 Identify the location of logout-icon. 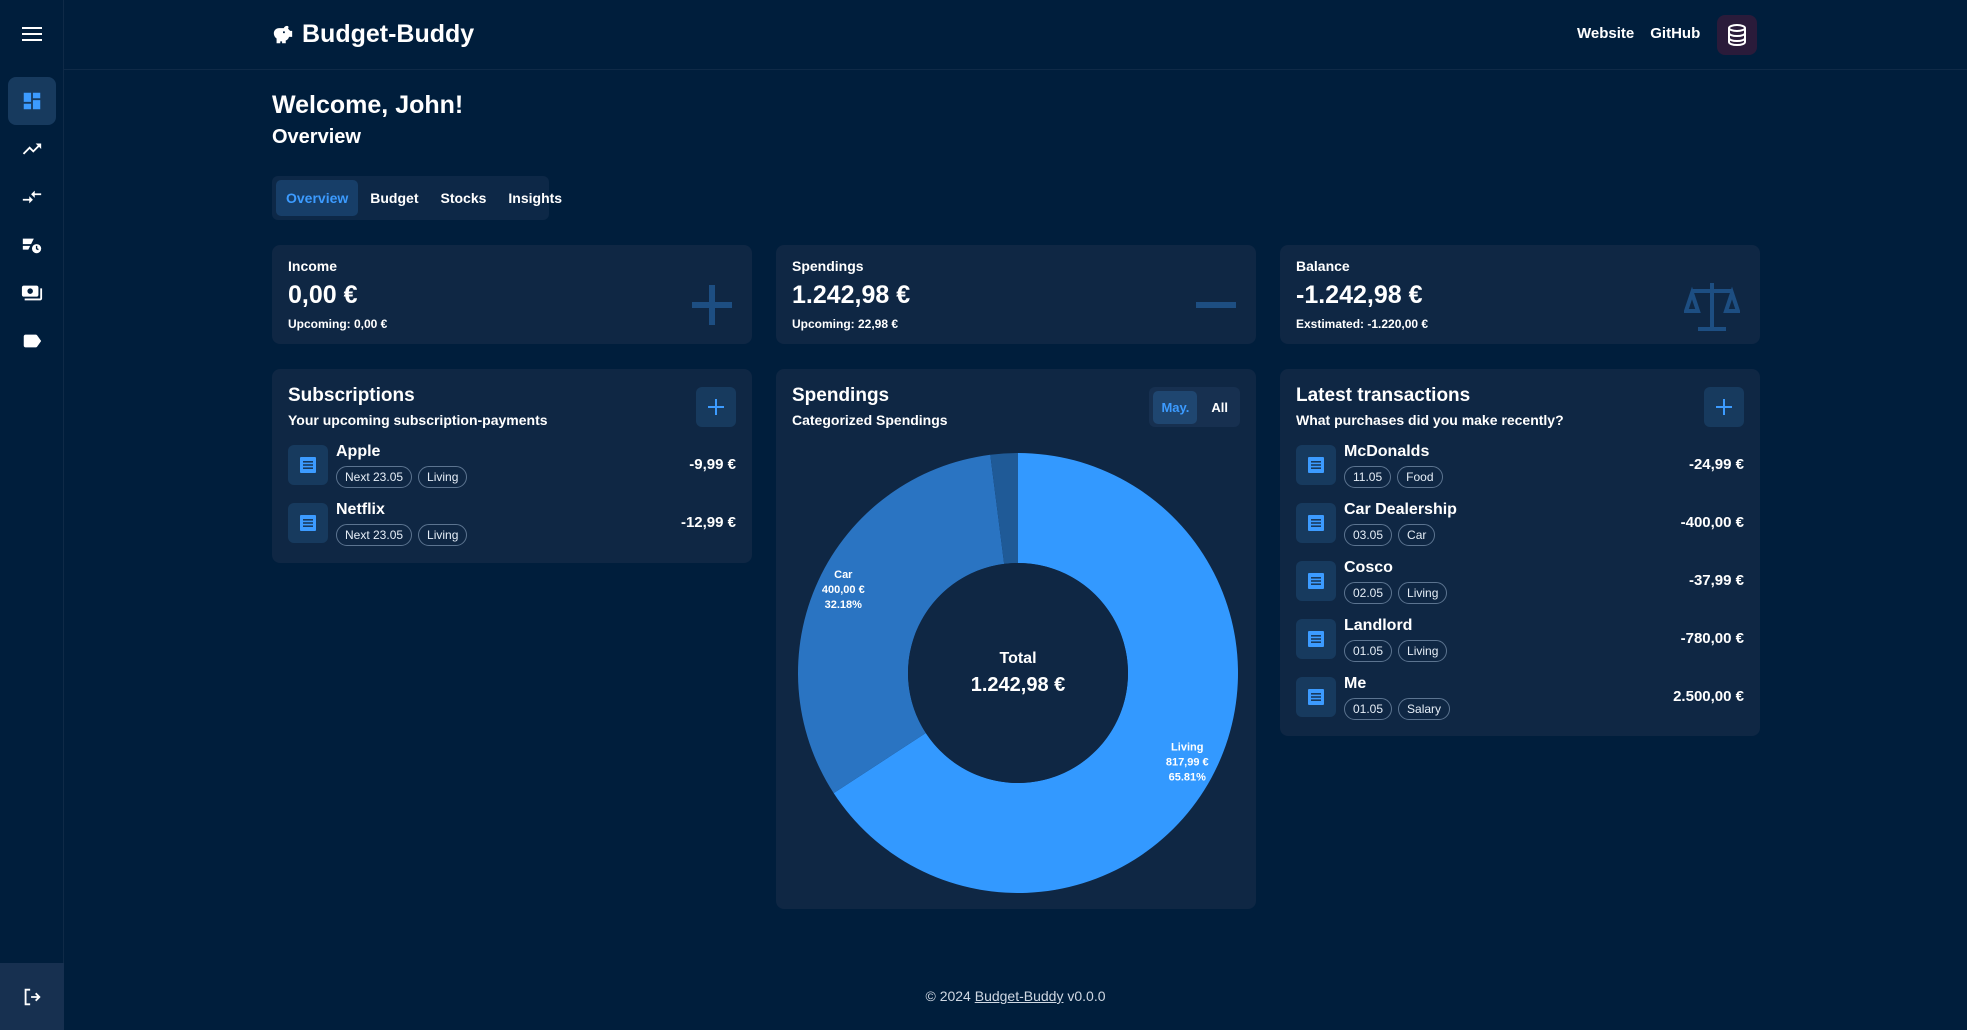
(32, 996).